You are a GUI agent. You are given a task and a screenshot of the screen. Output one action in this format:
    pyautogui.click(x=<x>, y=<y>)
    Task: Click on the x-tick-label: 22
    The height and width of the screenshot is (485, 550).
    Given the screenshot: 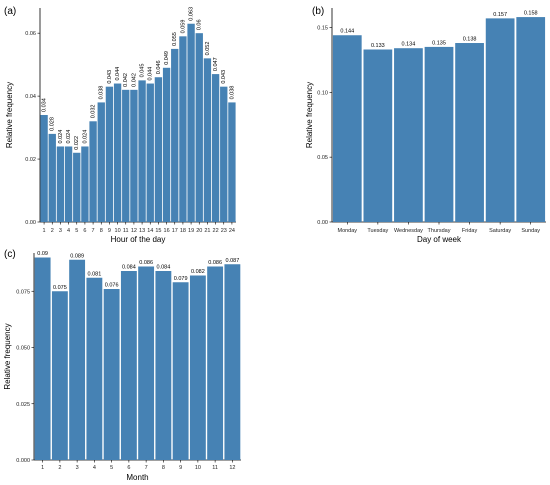 What is the action you would take?
    pyautogui.click(x=216, y=231)
    